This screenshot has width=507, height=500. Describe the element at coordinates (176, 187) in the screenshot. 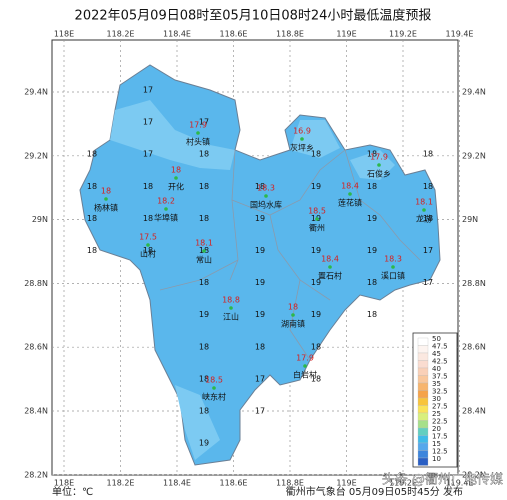

I see `station-name: 开化` at that location.